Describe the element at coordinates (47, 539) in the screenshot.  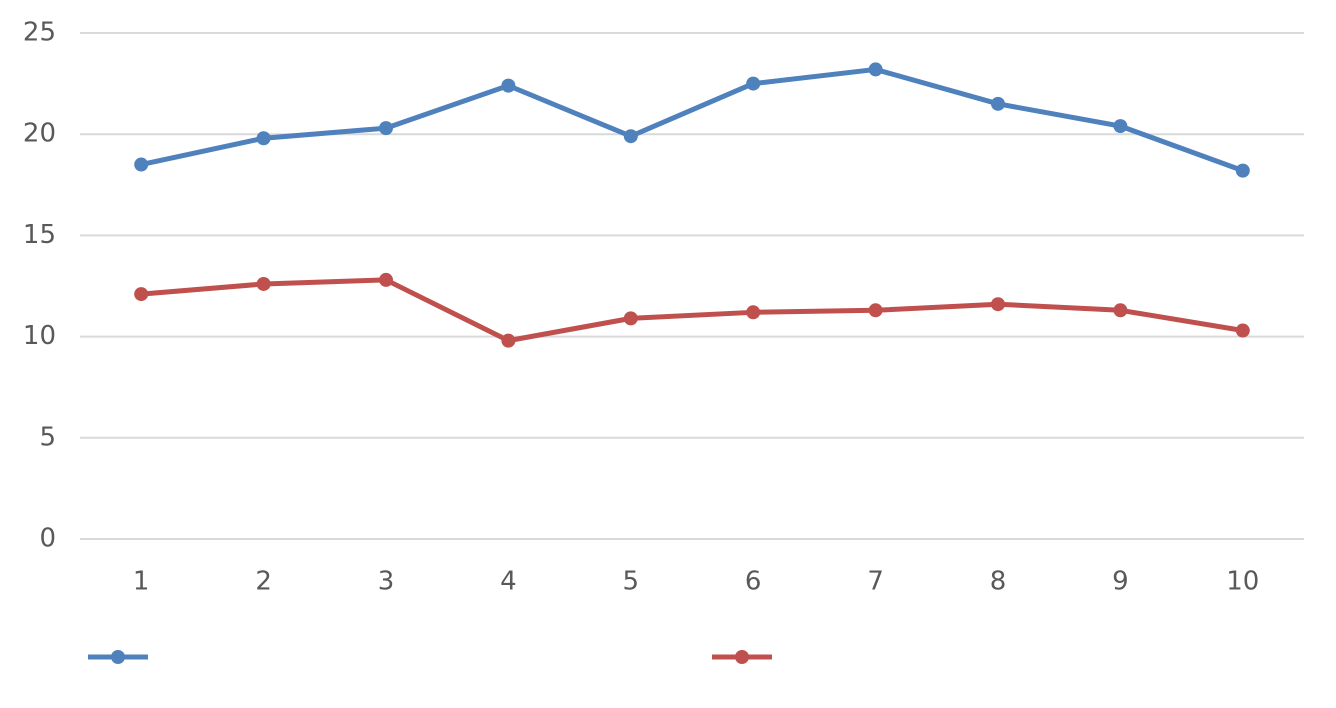
I see `y-tick-label: 0` at that location.